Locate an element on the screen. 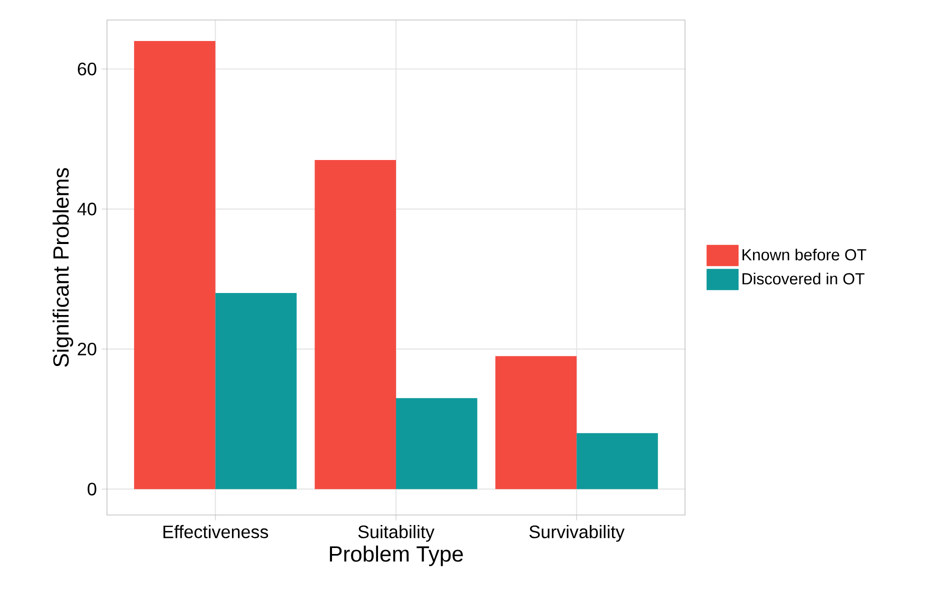  y-tick-label: 60 is located at coordinates (87, 69).